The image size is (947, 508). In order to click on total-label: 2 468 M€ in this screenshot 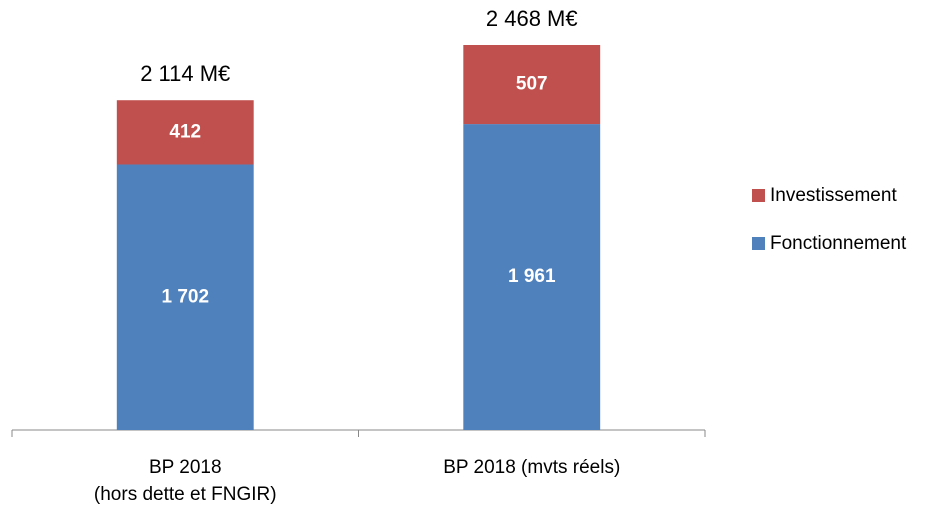, I will do `click(532, 18)`.